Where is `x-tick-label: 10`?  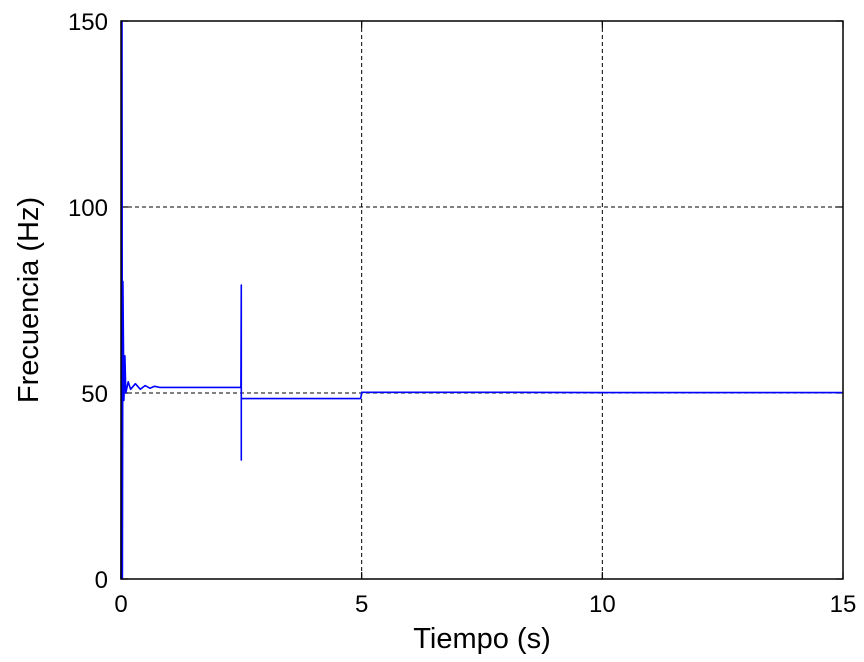 x-tick-label: 10 is located at coordinates (602, 604).